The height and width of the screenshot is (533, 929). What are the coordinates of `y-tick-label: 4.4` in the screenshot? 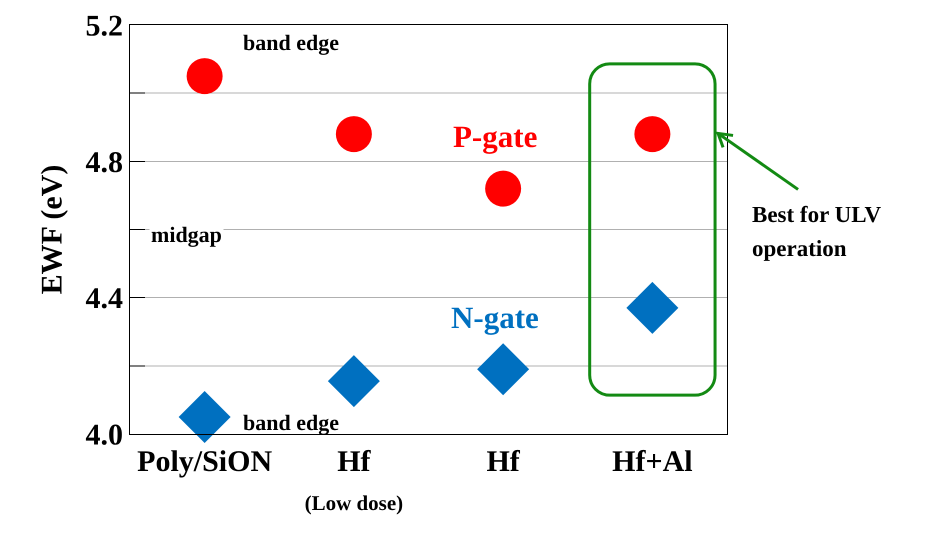 It's located at (104, 299).